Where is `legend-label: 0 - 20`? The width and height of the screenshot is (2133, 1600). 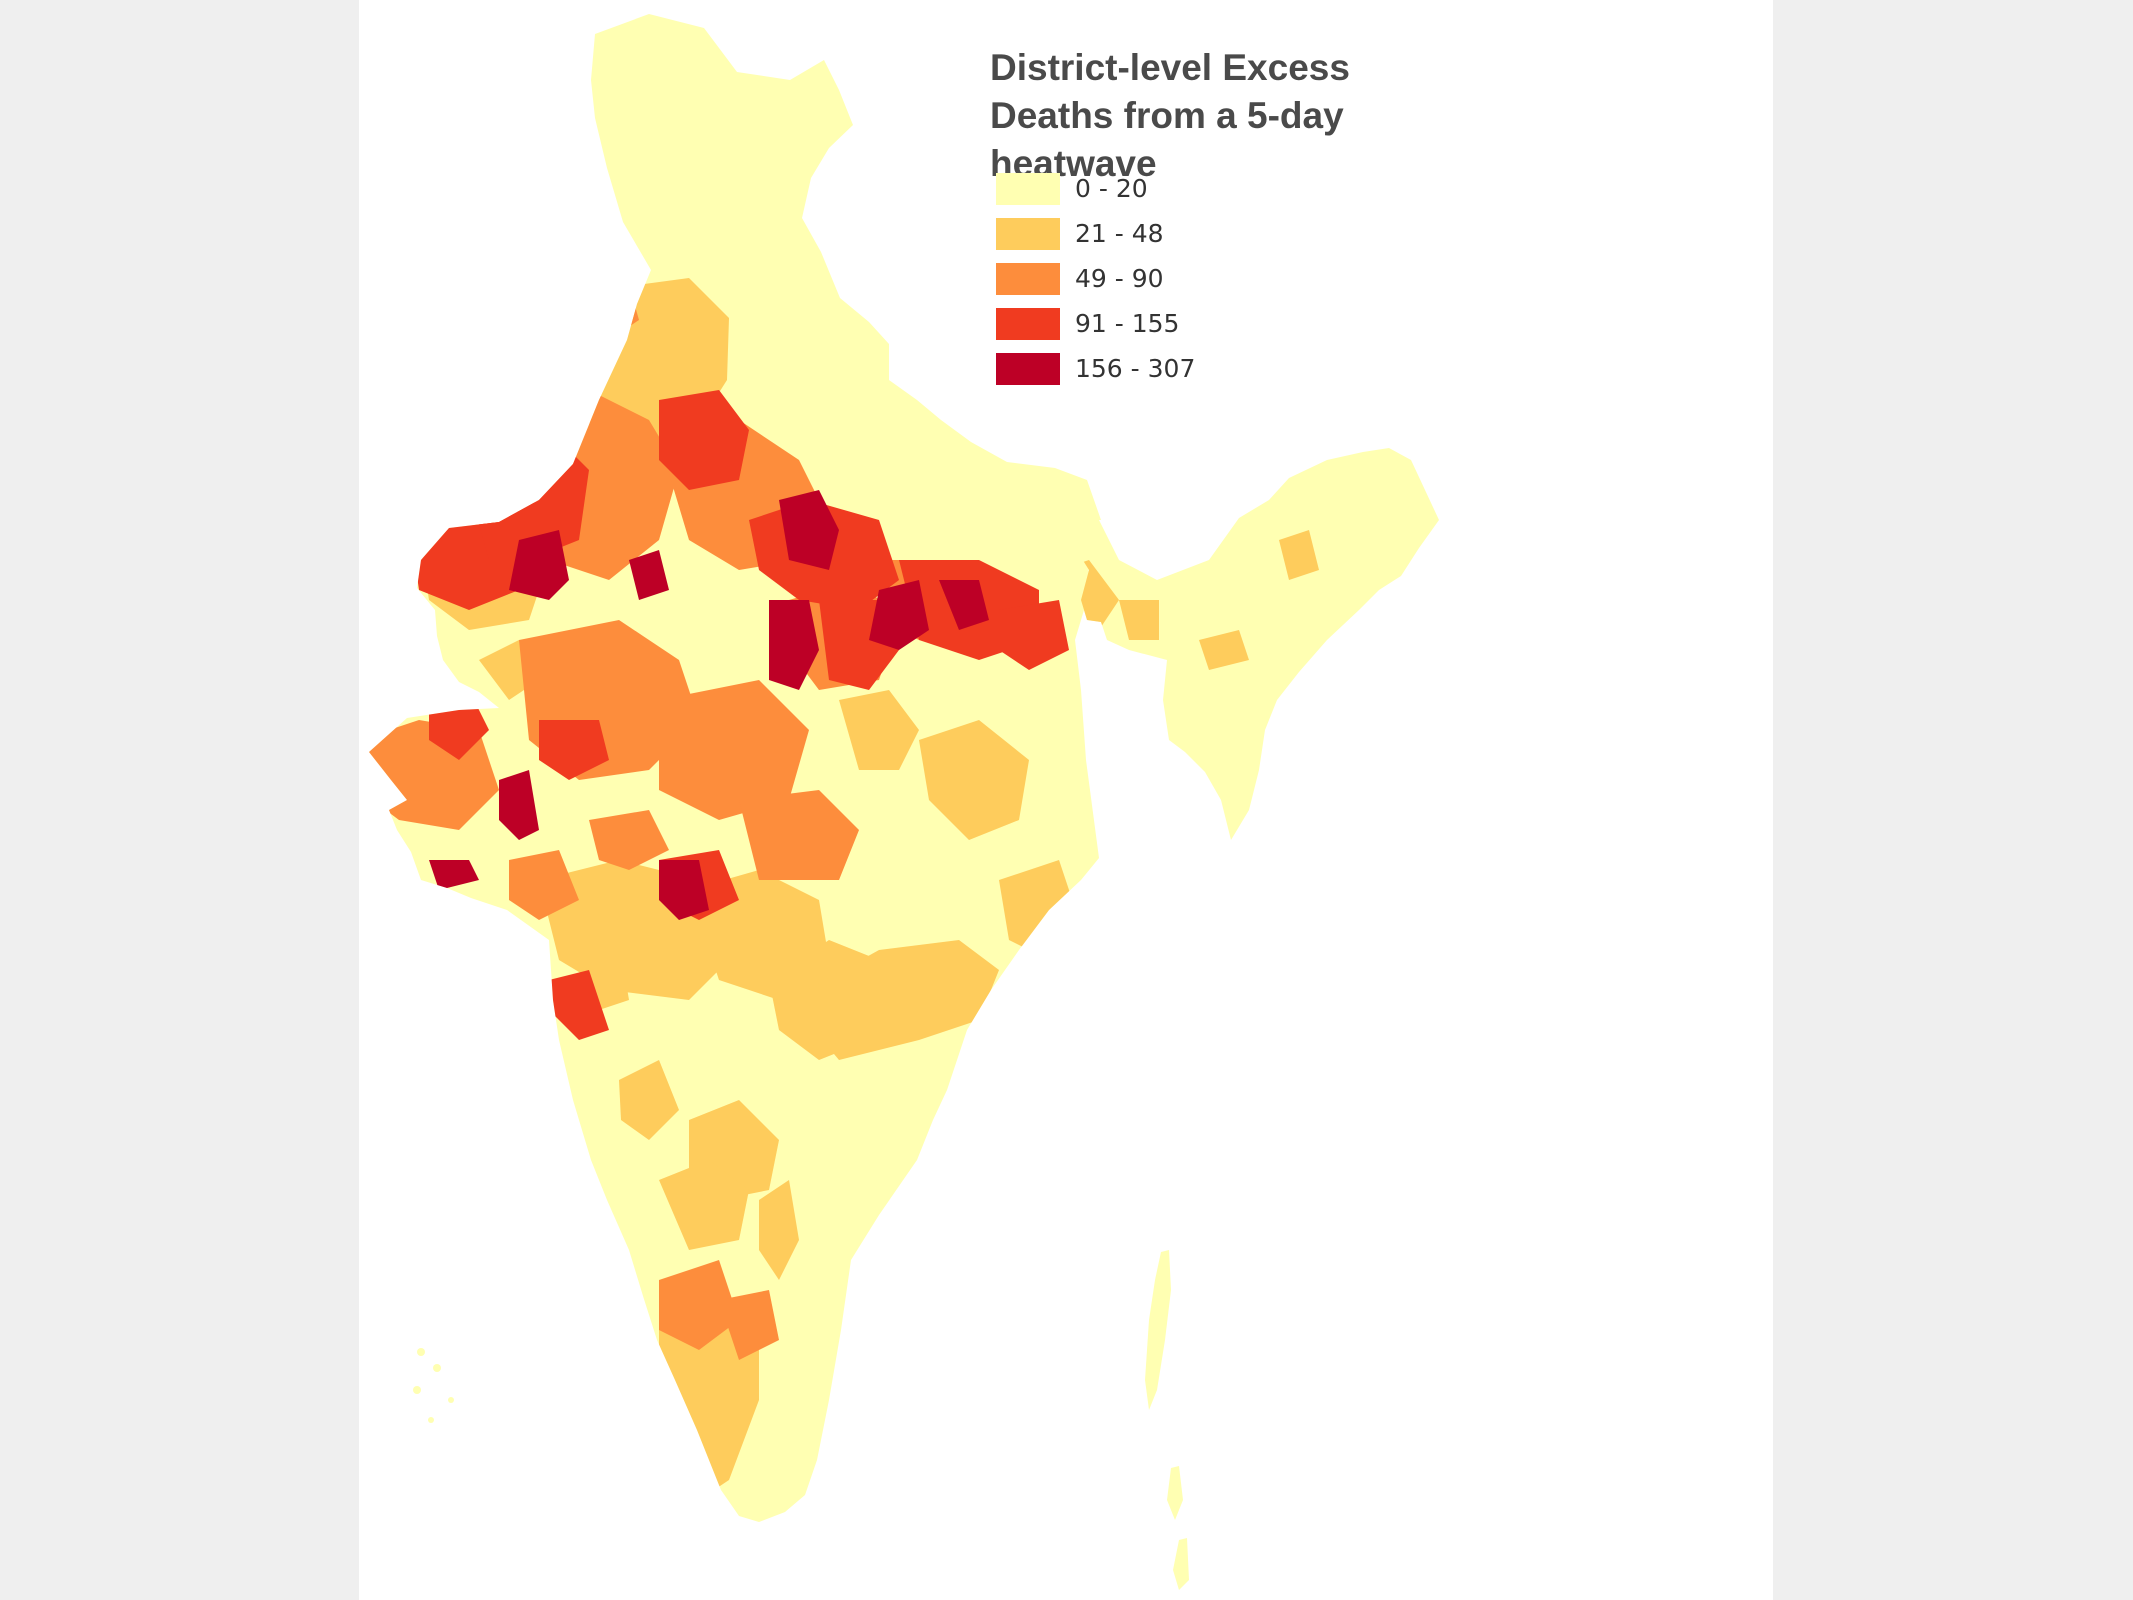 legend-label: 0 - 20 is located at coordinates (1111, 188).